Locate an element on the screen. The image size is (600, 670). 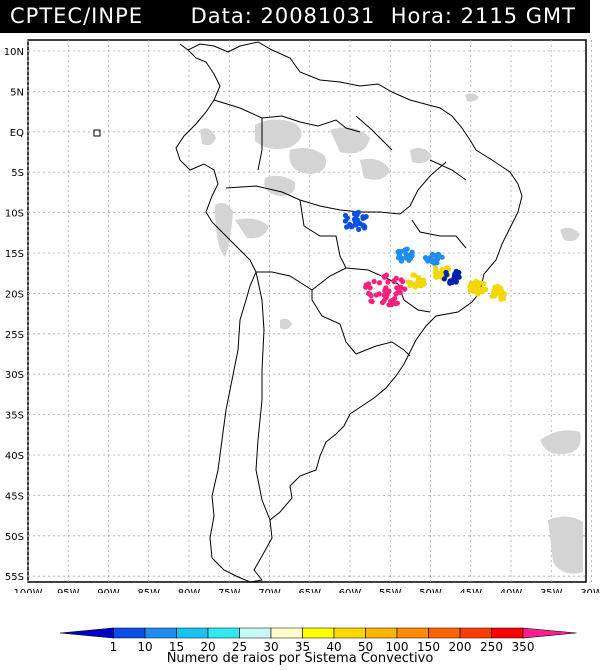
lat-label: 15S is located at coordinates (14, 254).